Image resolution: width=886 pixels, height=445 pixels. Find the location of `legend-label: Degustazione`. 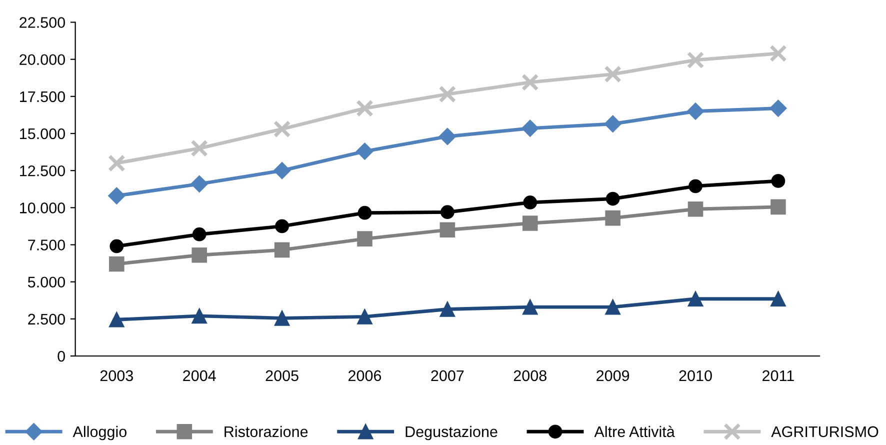

legend-label: Degustazione is located at coordinates (452, 433).